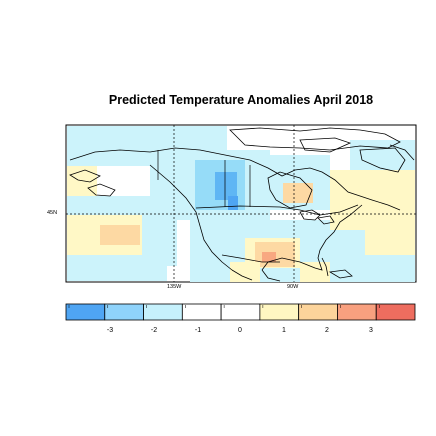 This screenshot has width=436, height=436. I want to click on colorbar-tick-label: 1, so click(284, 330).